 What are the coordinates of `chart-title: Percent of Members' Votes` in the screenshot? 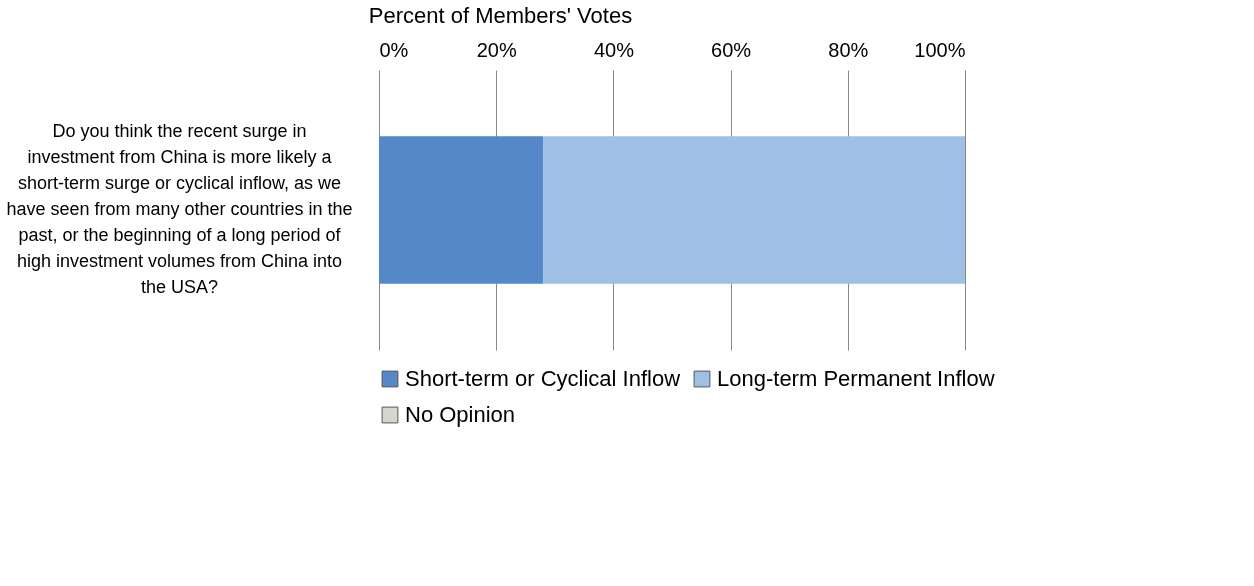 It's located at (500, 15).